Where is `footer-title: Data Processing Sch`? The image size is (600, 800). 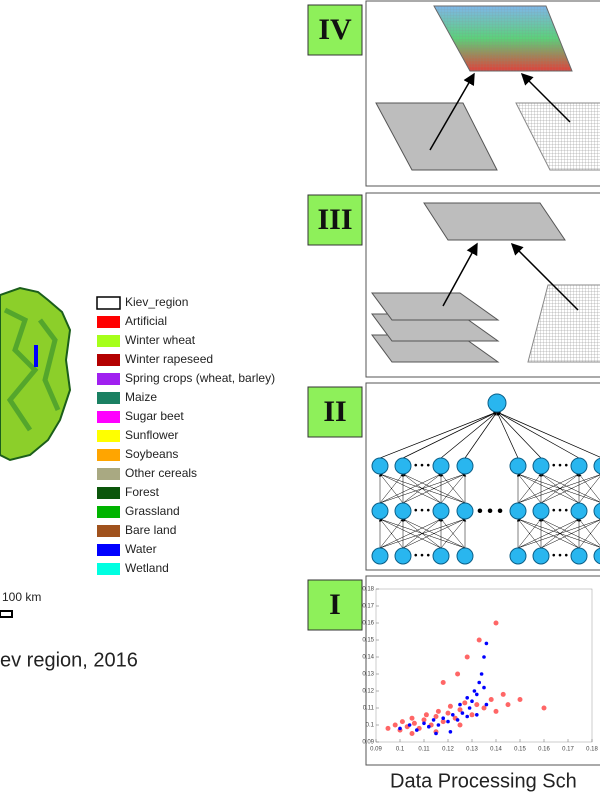 footer-title: Data Processing Sch is located at coordinates (483, 781).